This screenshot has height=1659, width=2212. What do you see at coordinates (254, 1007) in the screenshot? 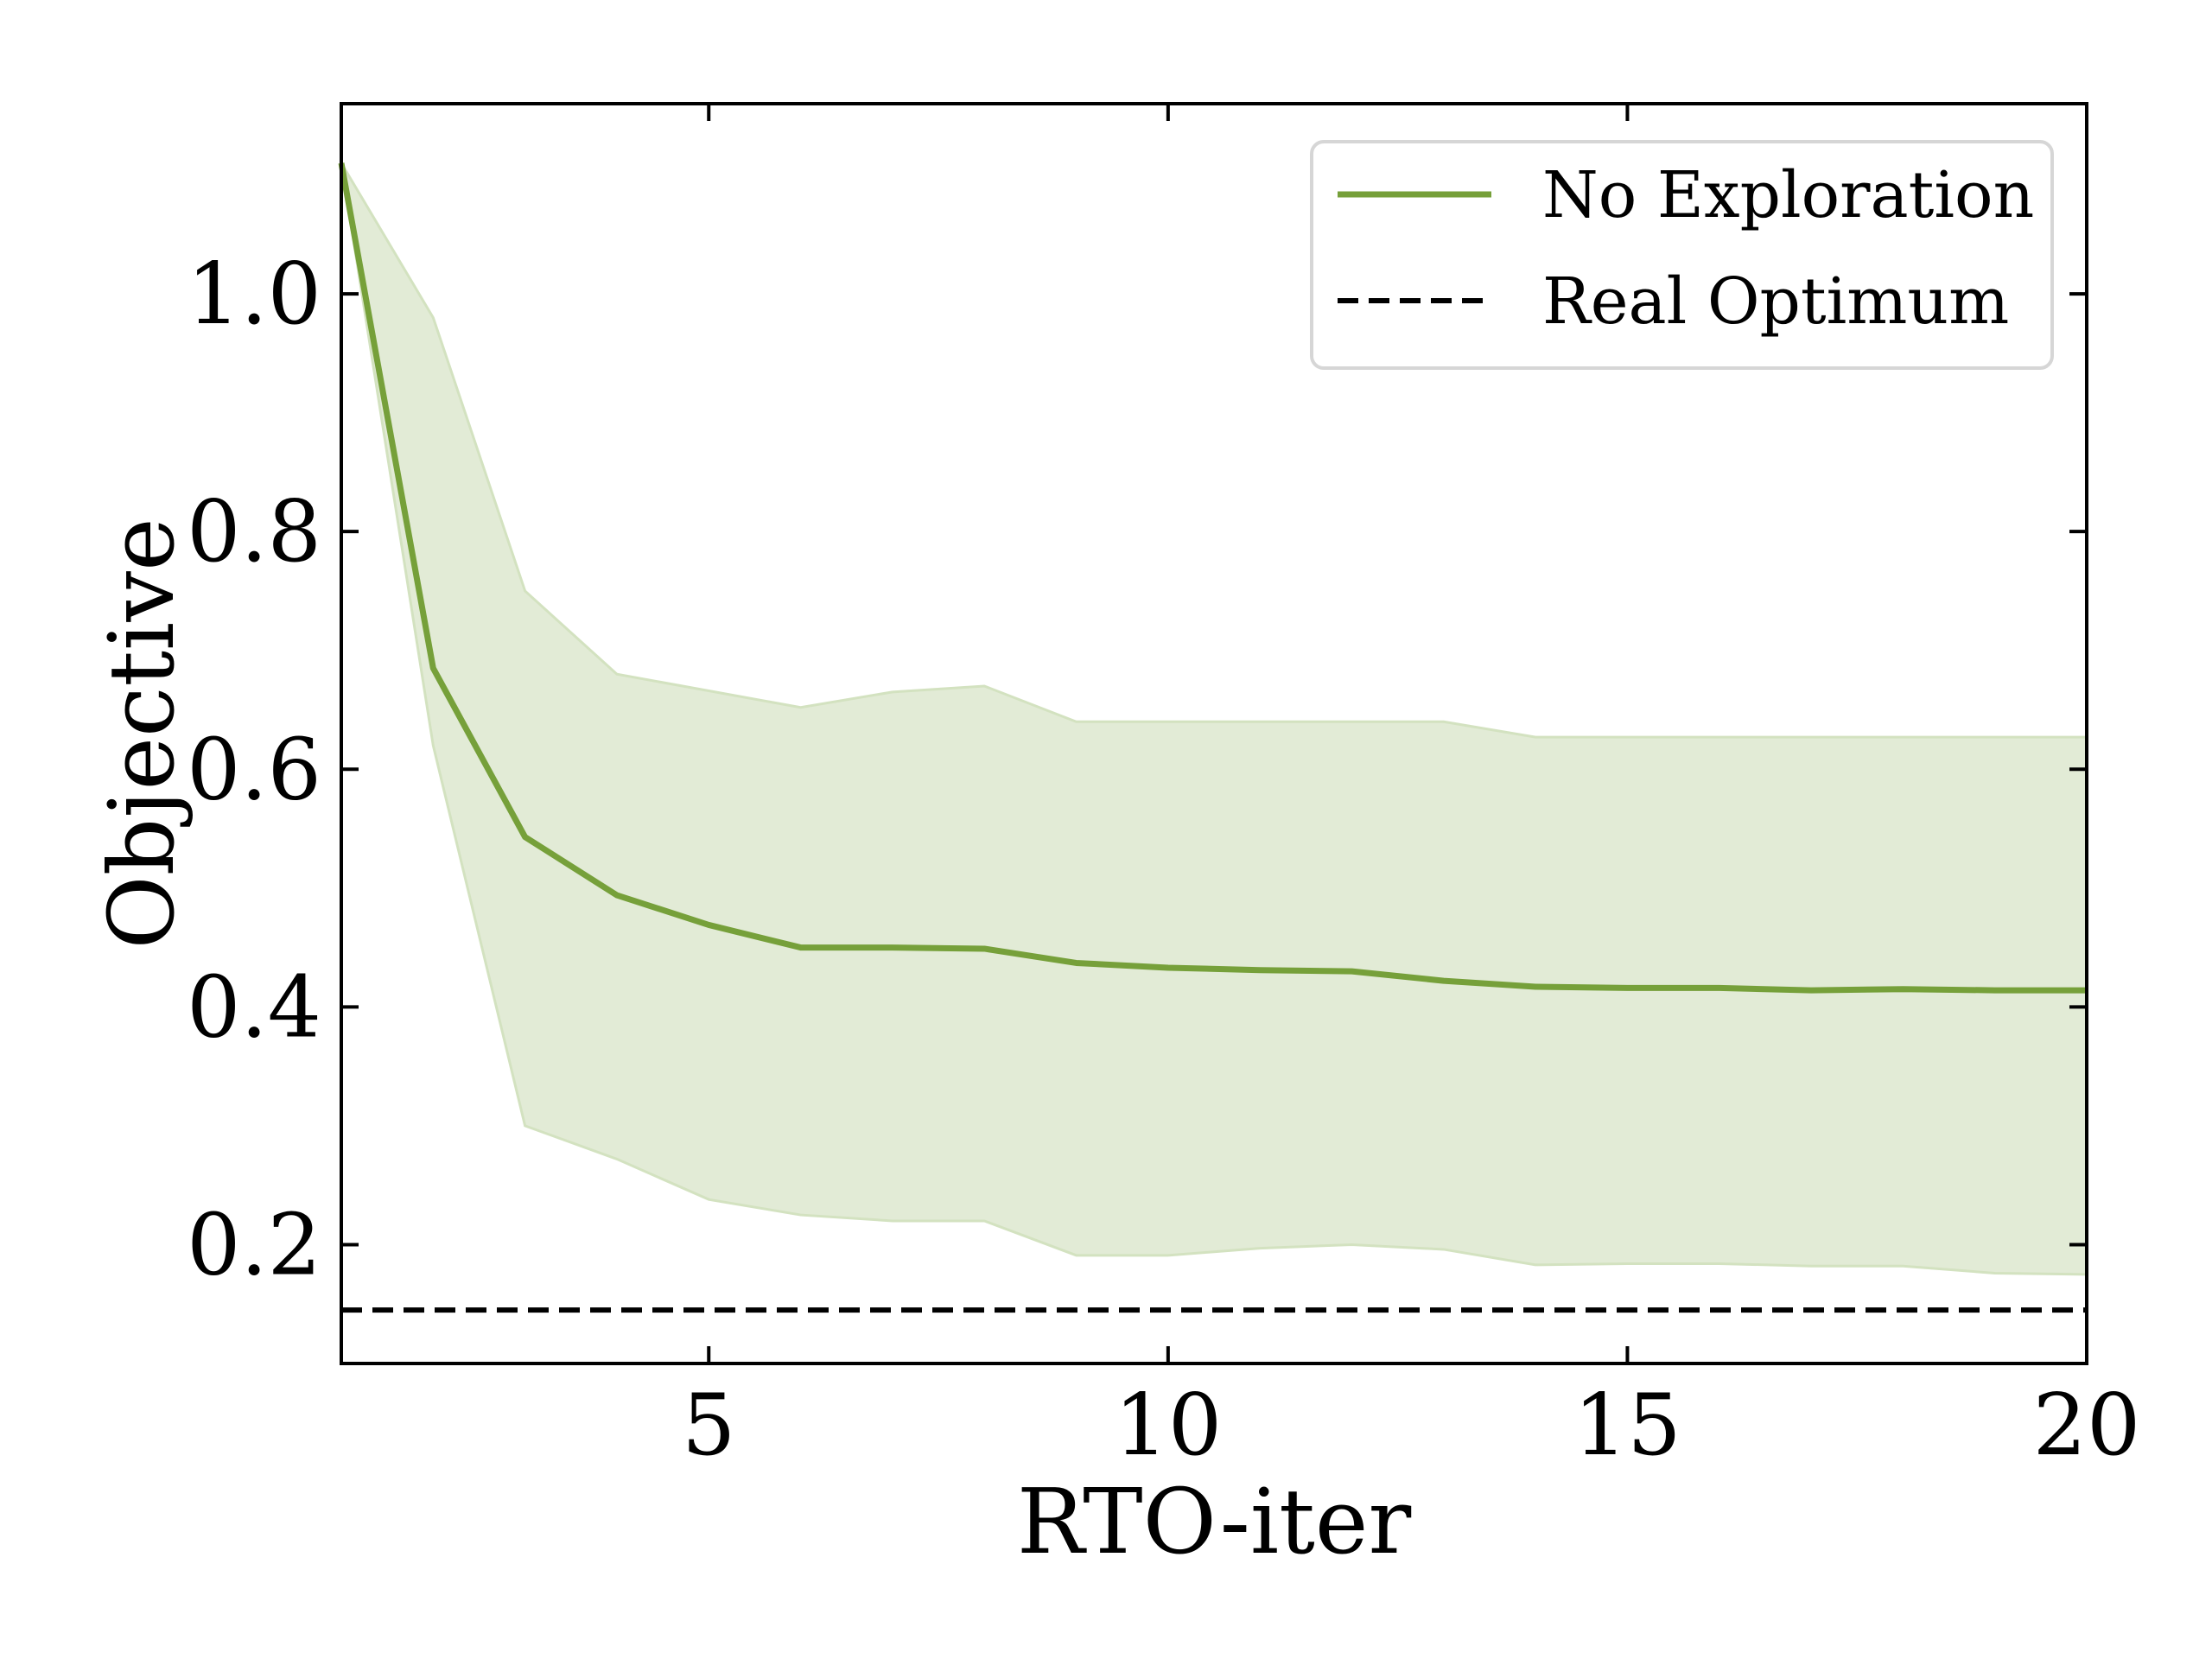
I see `y-tick-label: 0.4` at bounding box center [254, 1007].